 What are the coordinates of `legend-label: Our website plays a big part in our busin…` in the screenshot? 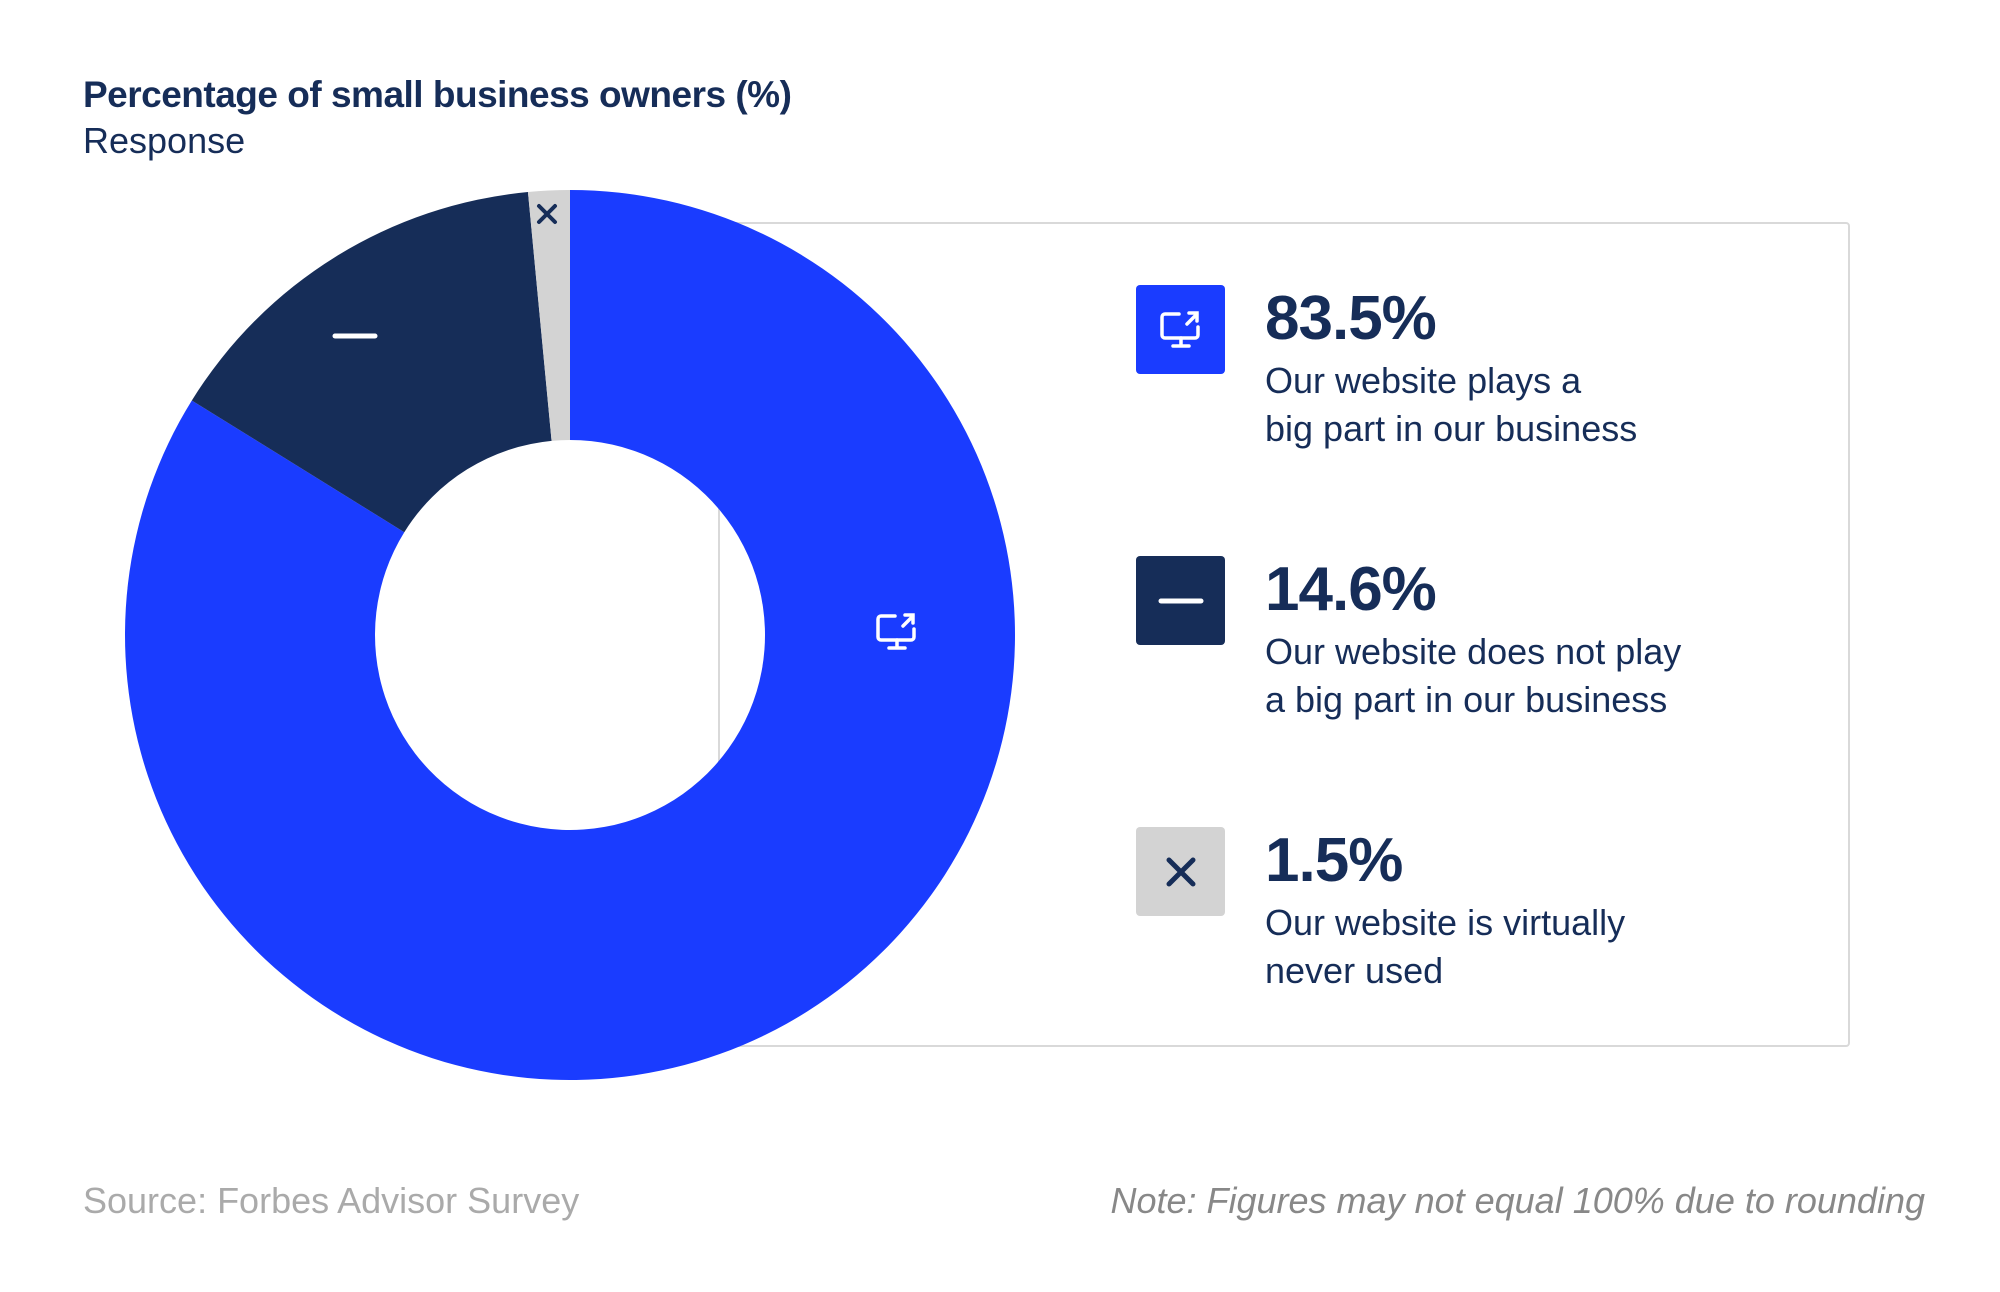 It's located at (1545, 405).